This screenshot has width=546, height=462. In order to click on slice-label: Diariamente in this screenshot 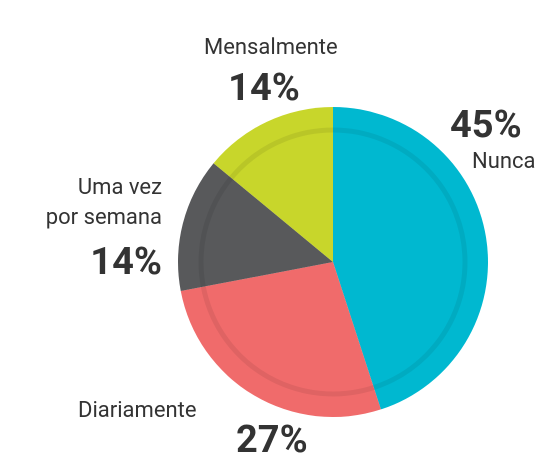, I will do `click(137, 410)`.